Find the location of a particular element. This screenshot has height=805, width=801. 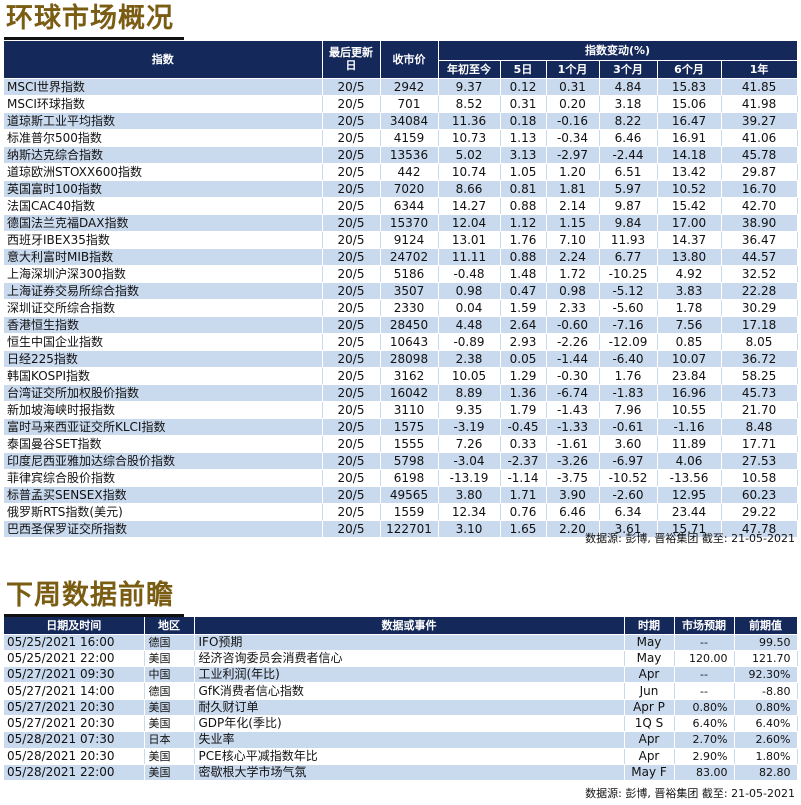

period-cell: Apr is located at coordinates (649, 756).